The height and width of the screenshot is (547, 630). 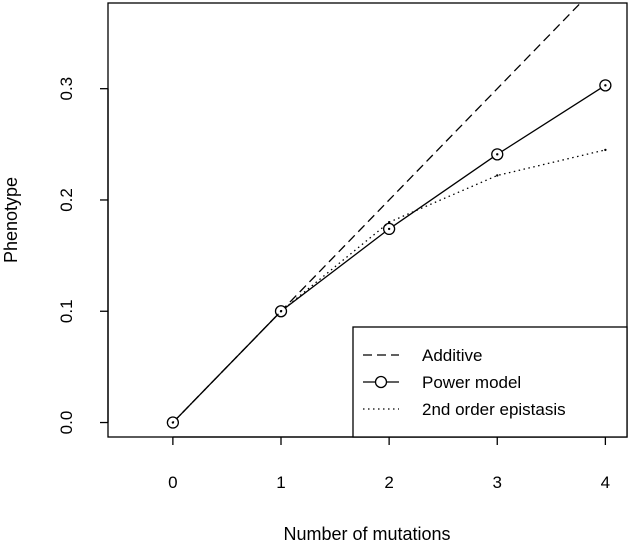 I want to click on y-axis-title: Phenotype, so click(x=11, y=220).